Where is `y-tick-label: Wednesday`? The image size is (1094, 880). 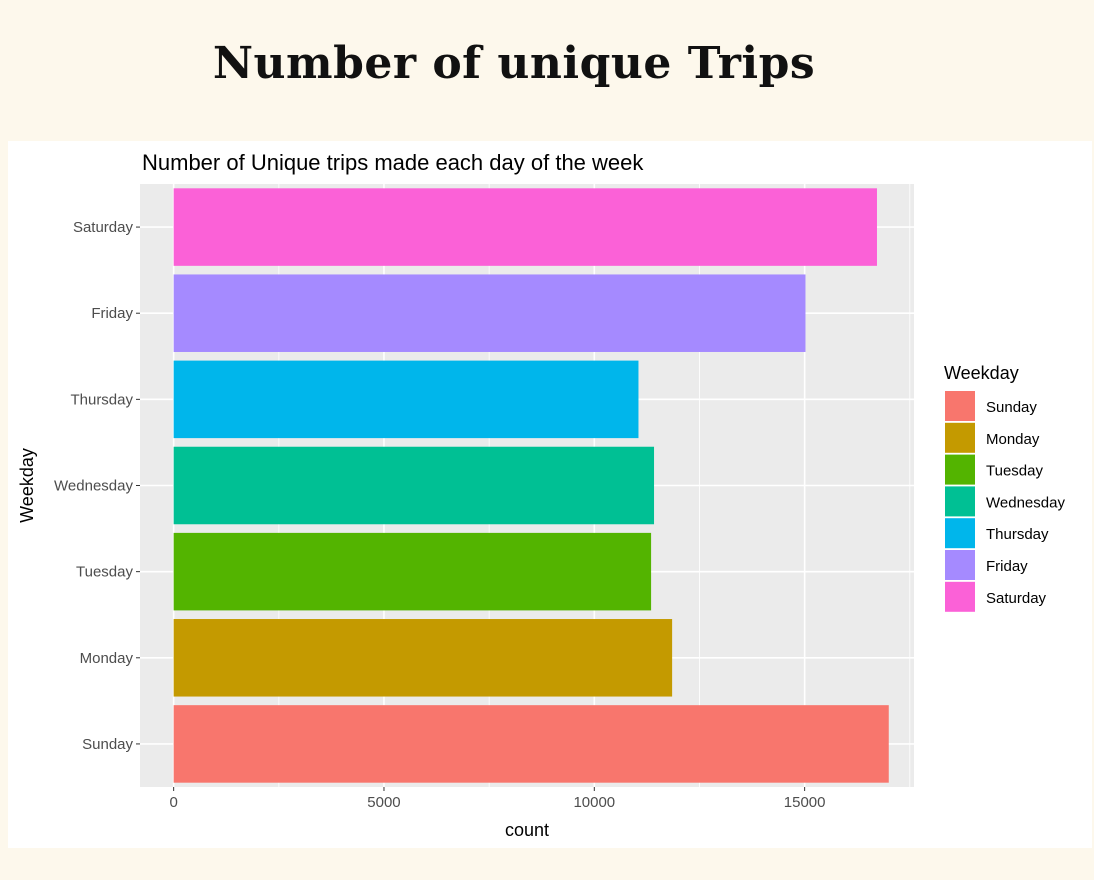 y-tick-label: Wednesday is located at coordinates (93, 486).